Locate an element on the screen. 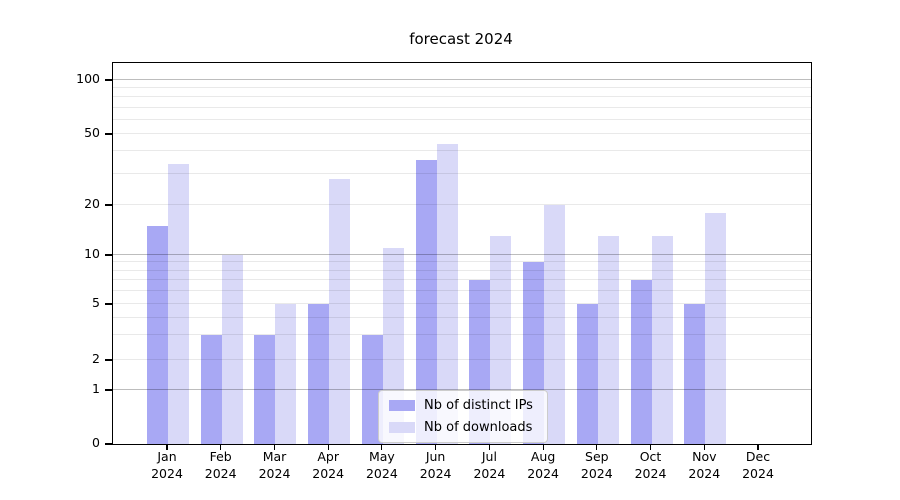 Image resolution: width=900 pixels, height=500 pixels. y-tick-label-10: 10 is located at coordinates (92, 253).